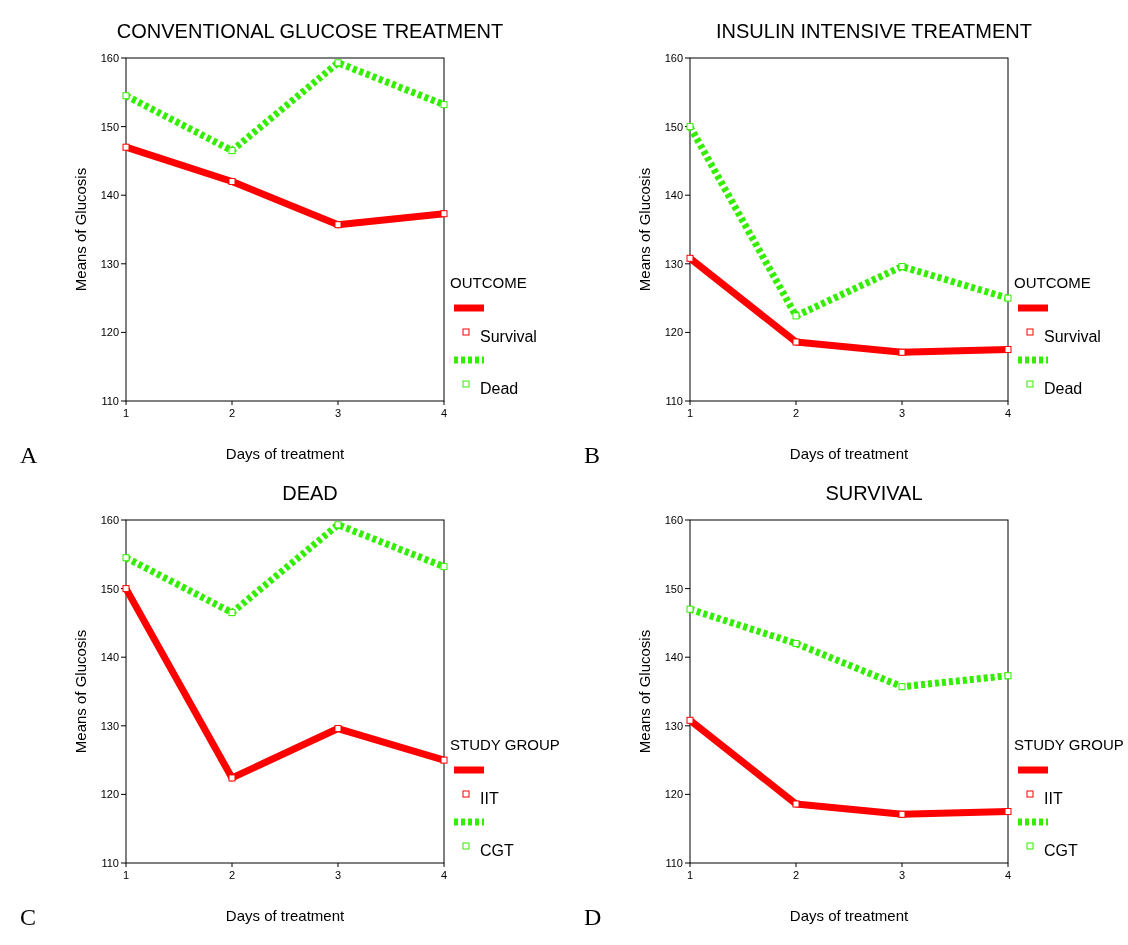 This screenshot has width=1128, height=945. Describe the element at coordinates (28, 917) in the screenshot. I see `text: C` at that location.